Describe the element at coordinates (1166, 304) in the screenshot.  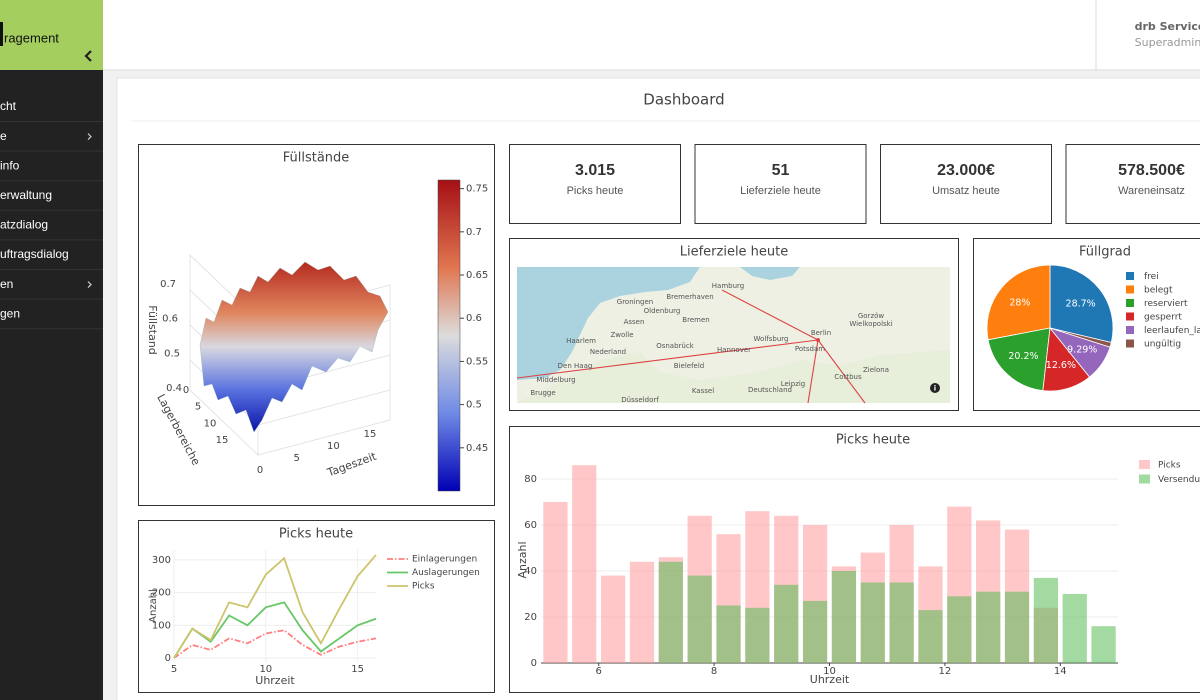
I see `legend-label: reserviert` at that location.